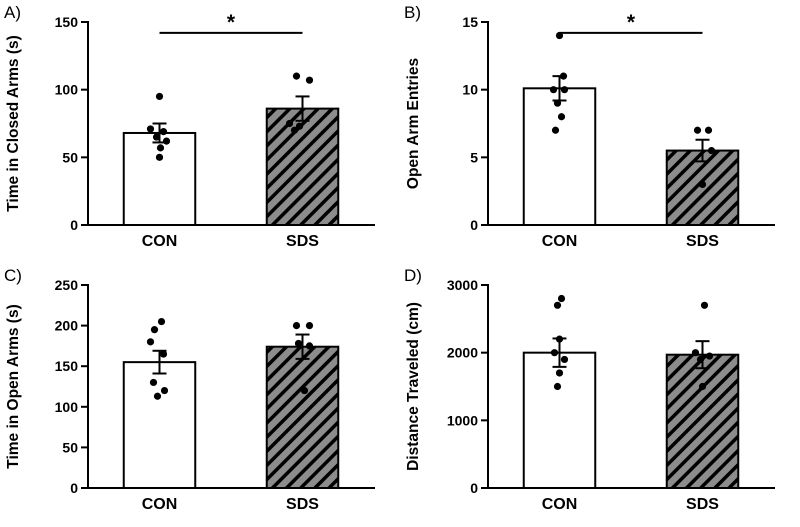 Image resolution: width=800 pixels, height=527 pixels. I want to click on svg-text: 1000, so click(462, 420).